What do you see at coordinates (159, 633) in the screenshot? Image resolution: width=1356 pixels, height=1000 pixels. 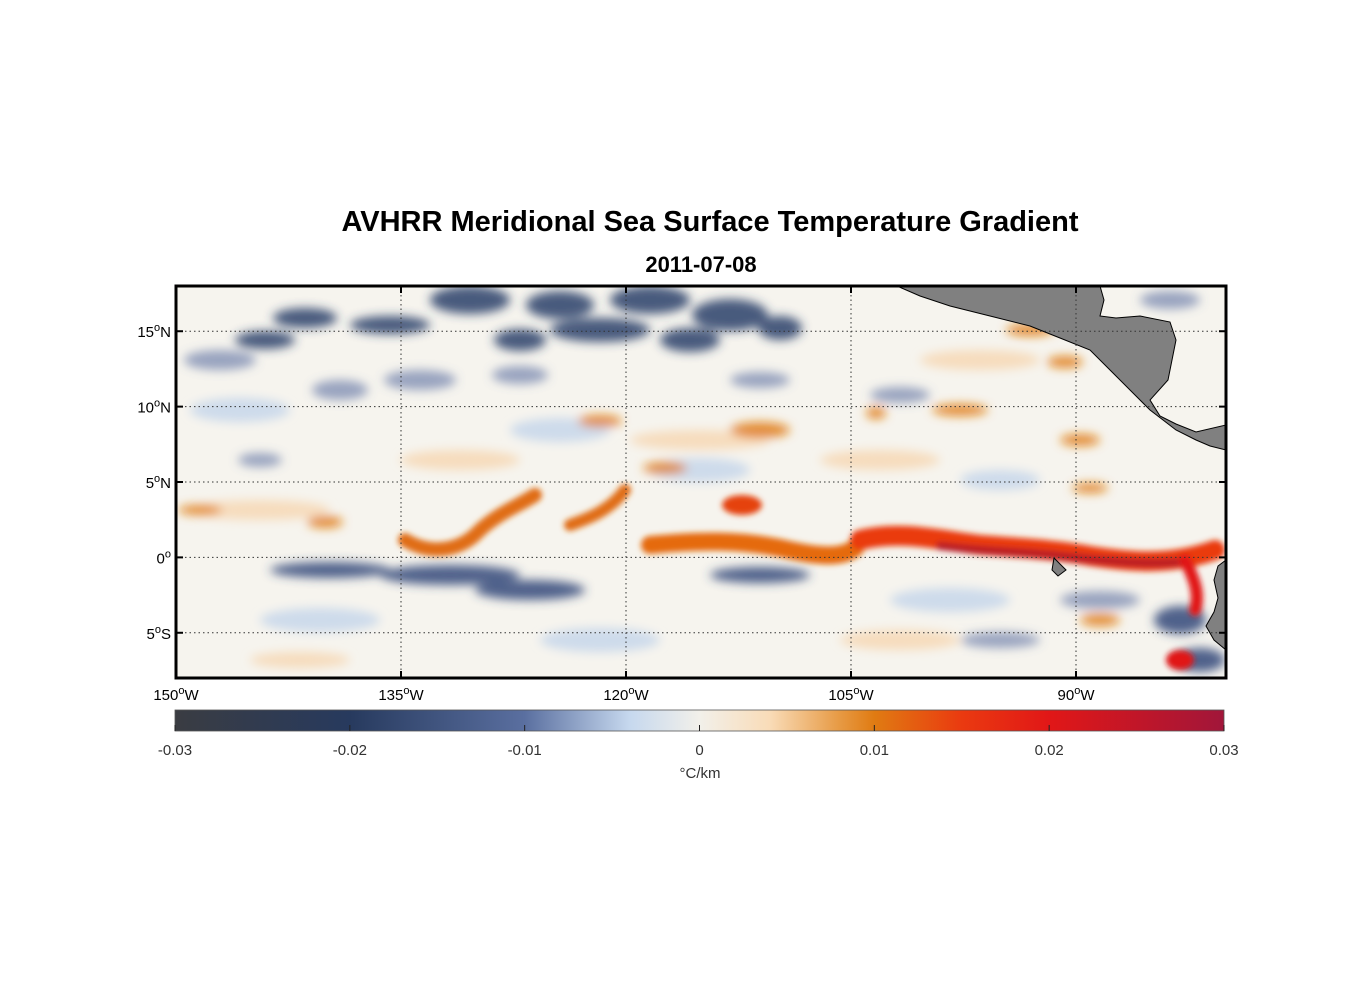 I see `lat-tick-label: 5oS` at bounding box center [159, 633].